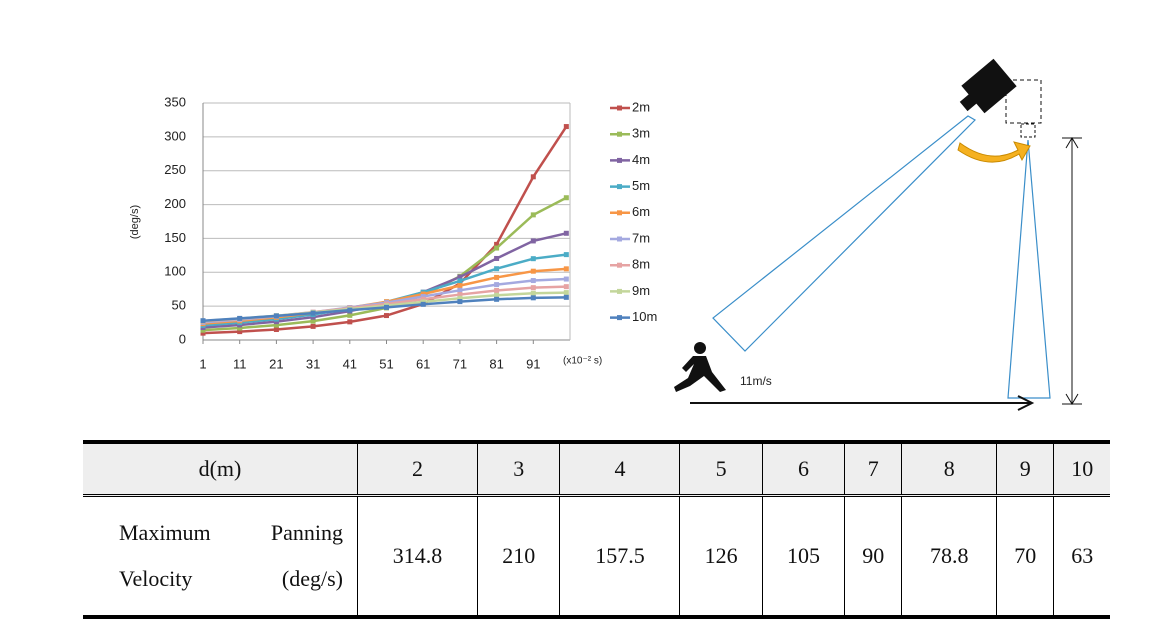  Describe the element at coordinates (276, 363) in the screenshot. I see `x-tick-label: 21` at that location.